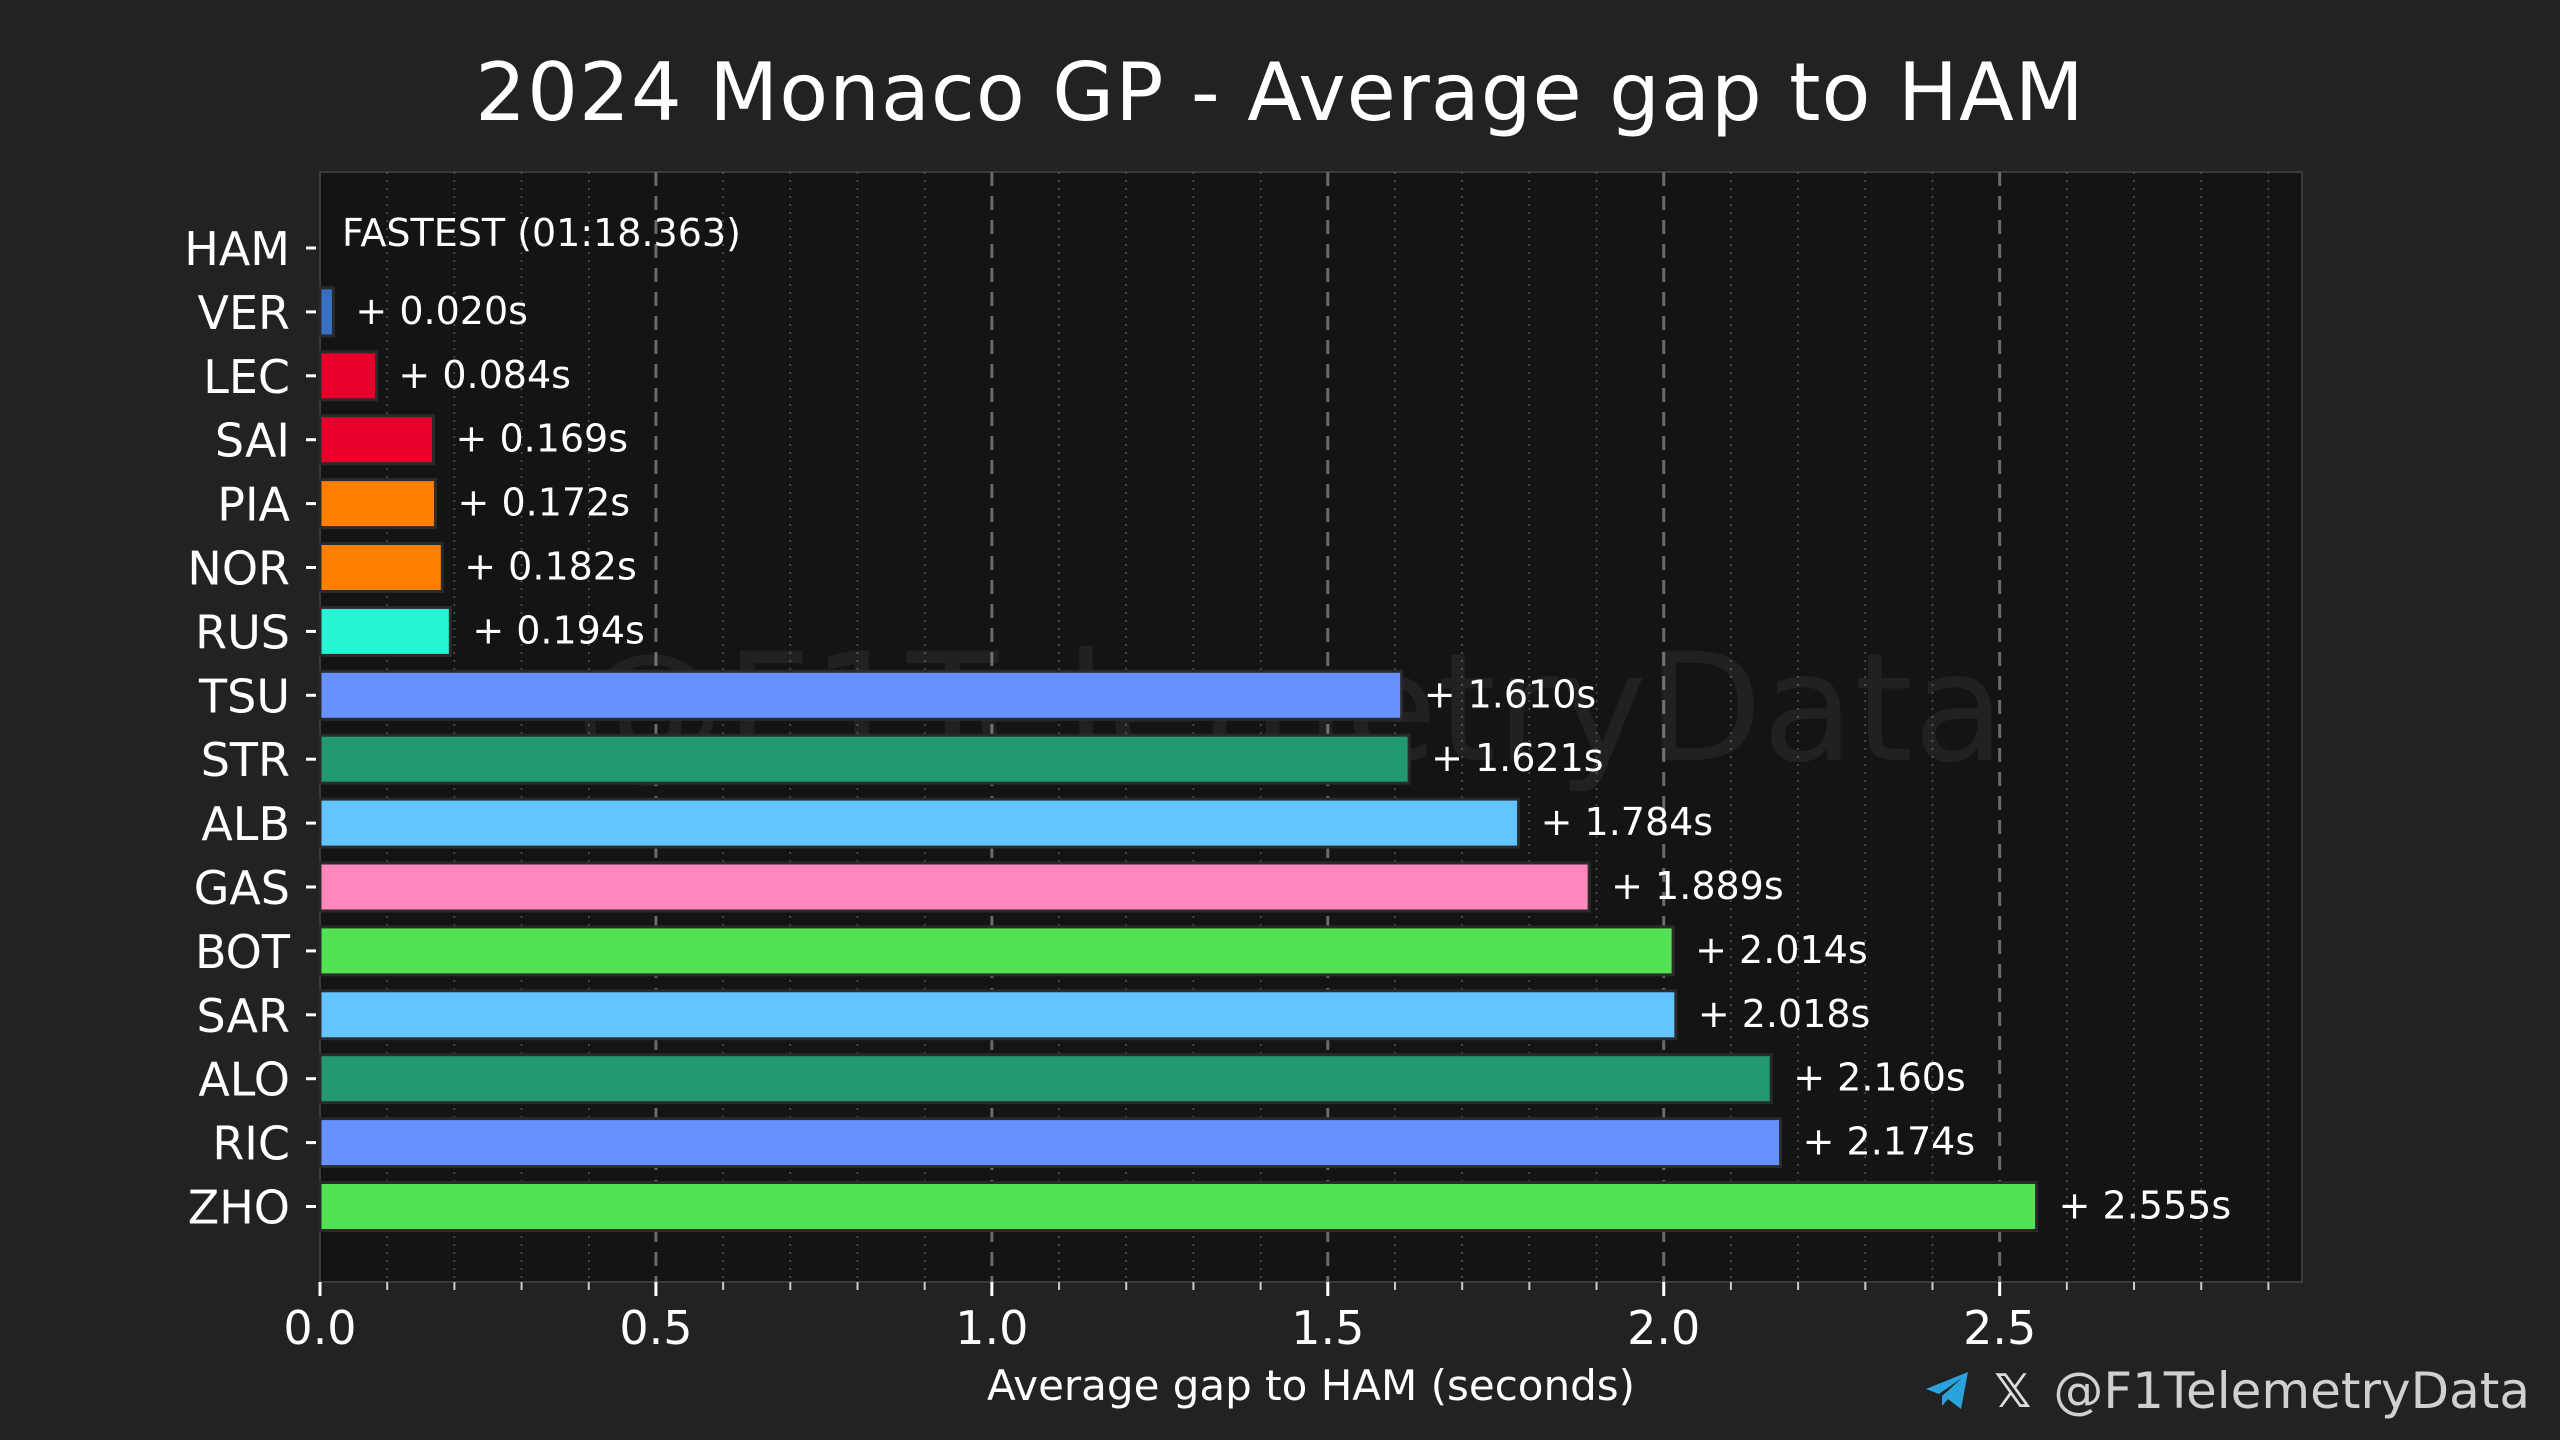 The width and height of the screenshot is (2560, 1440). Describe the element at coordinates (1311, 1385) in the screenshot. I see `x-axis-label: Average gap to HAM (seconds)` at that location.